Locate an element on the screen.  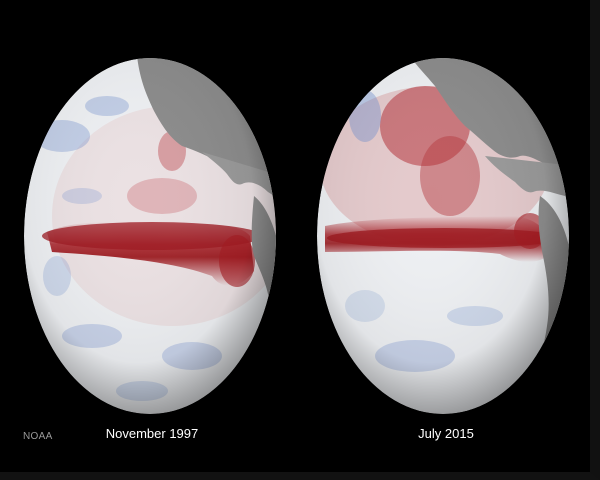
credit-label: NOAA is located at coordinates (38, 436).